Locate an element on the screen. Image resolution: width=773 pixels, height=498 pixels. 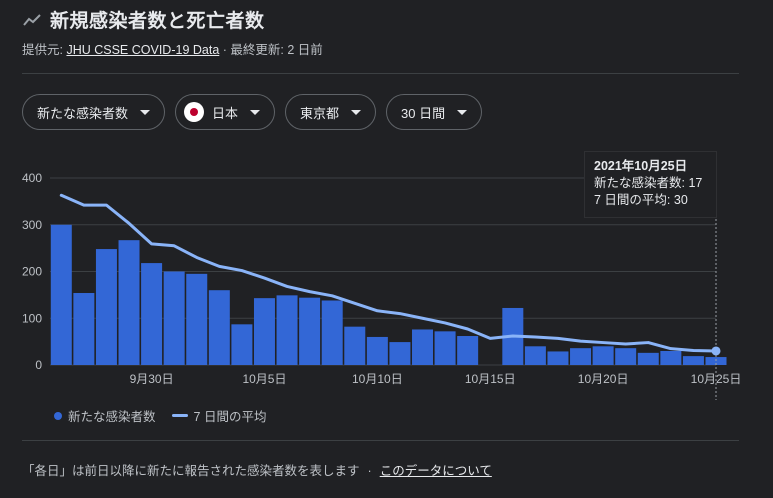
source-link: JHU CSSE COVID-19 Data is located at coordinates (143, 50).